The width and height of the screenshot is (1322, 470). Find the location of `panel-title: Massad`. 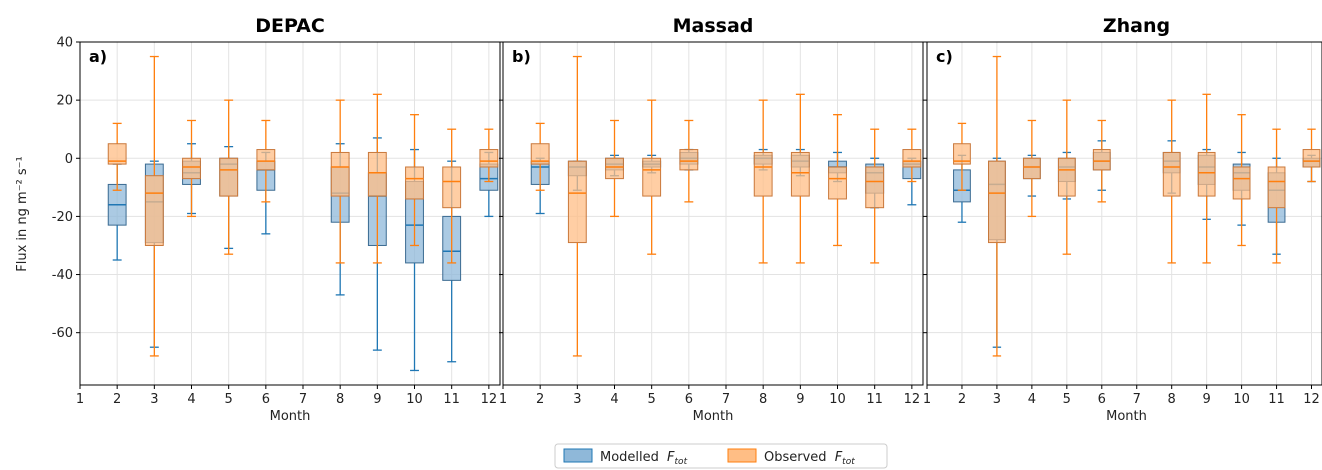

panel-title: Massad is located at coordinates (713, 26).